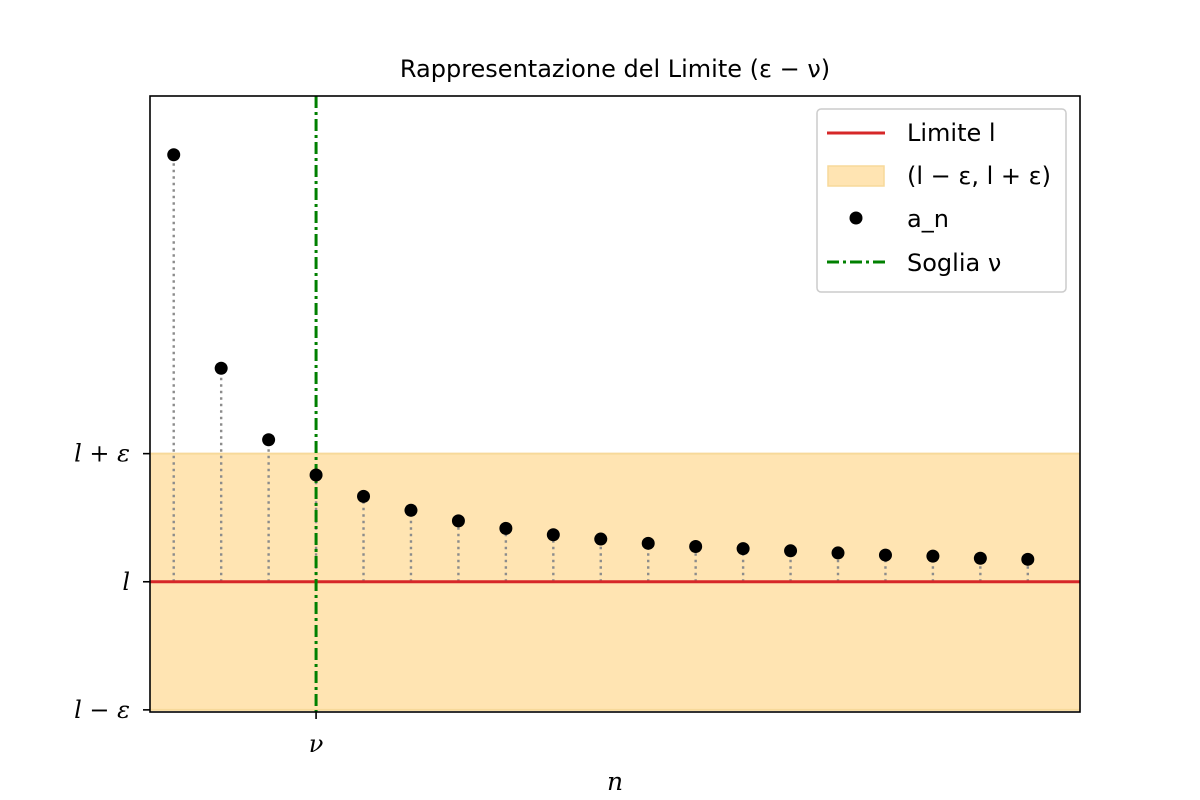  What do you see at coordinates (615, 781) in the screenshot?
I see `x-axis-label: n` at bounding box center [615, 781].